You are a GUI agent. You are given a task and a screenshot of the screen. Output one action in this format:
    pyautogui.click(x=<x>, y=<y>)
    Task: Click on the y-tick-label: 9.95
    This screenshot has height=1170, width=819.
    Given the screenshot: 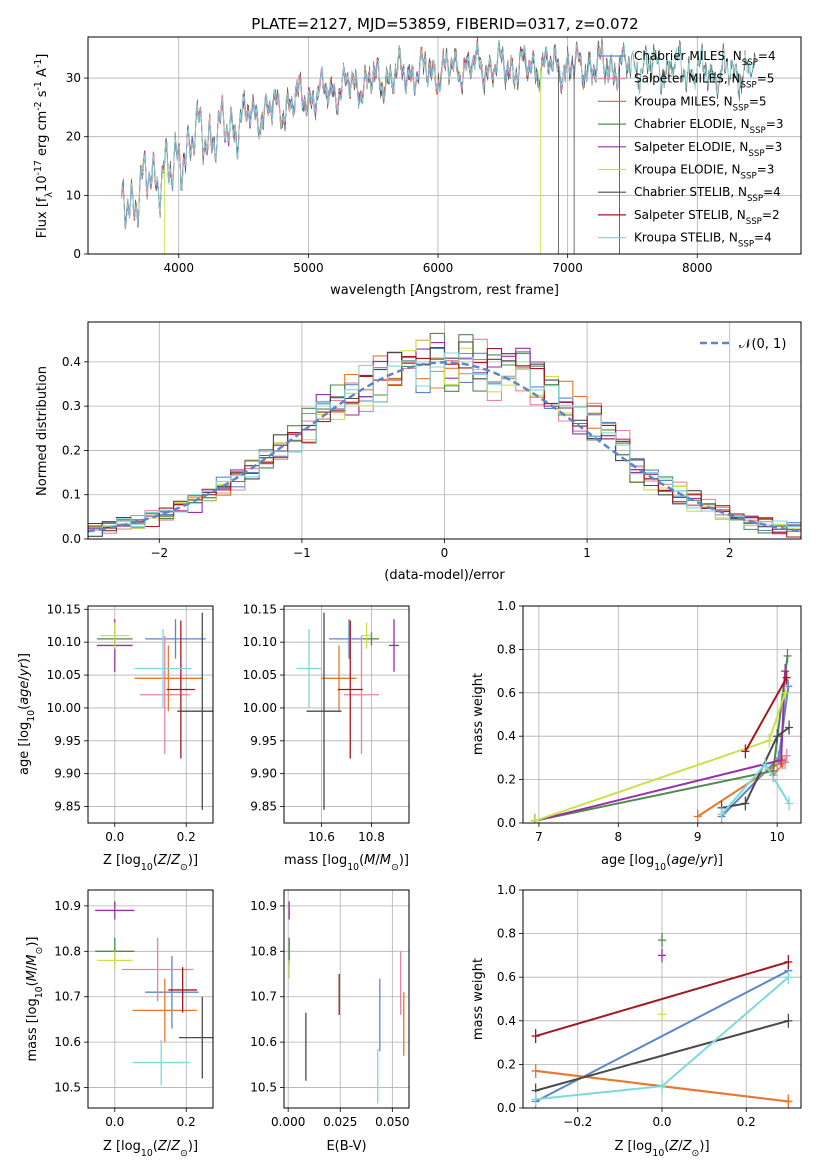 What is the action you would take?
    pyautogui.click(x=263, y=741)
    